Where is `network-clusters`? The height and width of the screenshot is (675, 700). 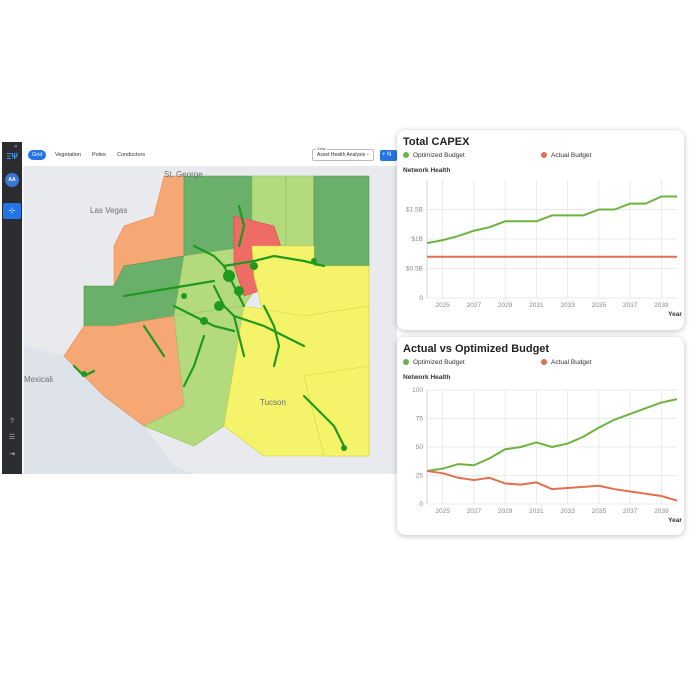 network-clusters is located at coordinates (214, 354).